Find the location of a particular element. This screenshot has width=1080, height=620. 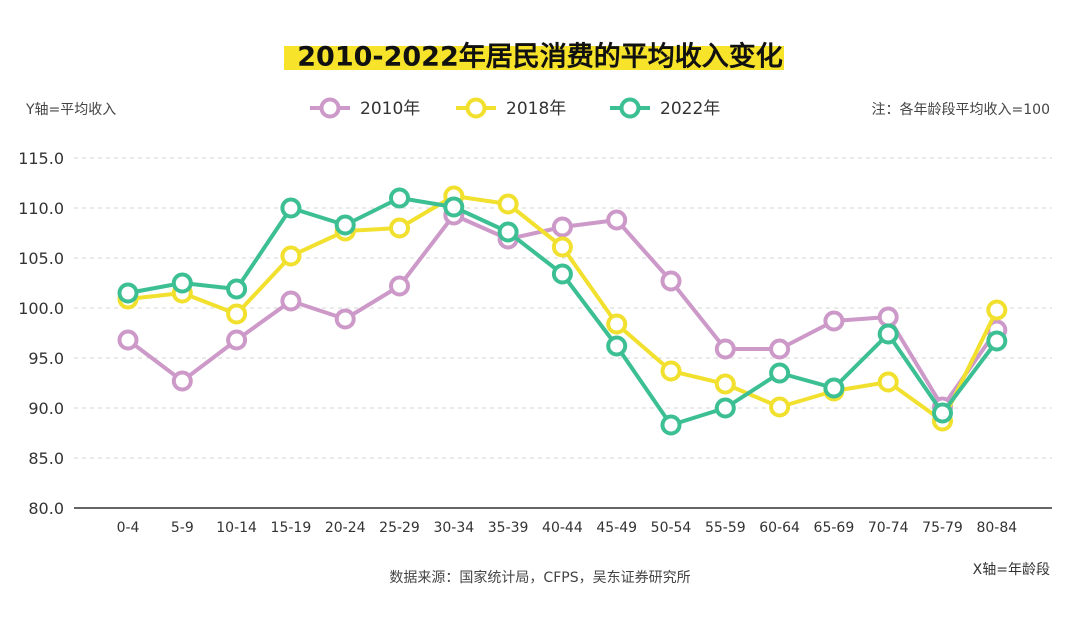

x-tick-label: 30-34 is located at coordinates (453, 528).